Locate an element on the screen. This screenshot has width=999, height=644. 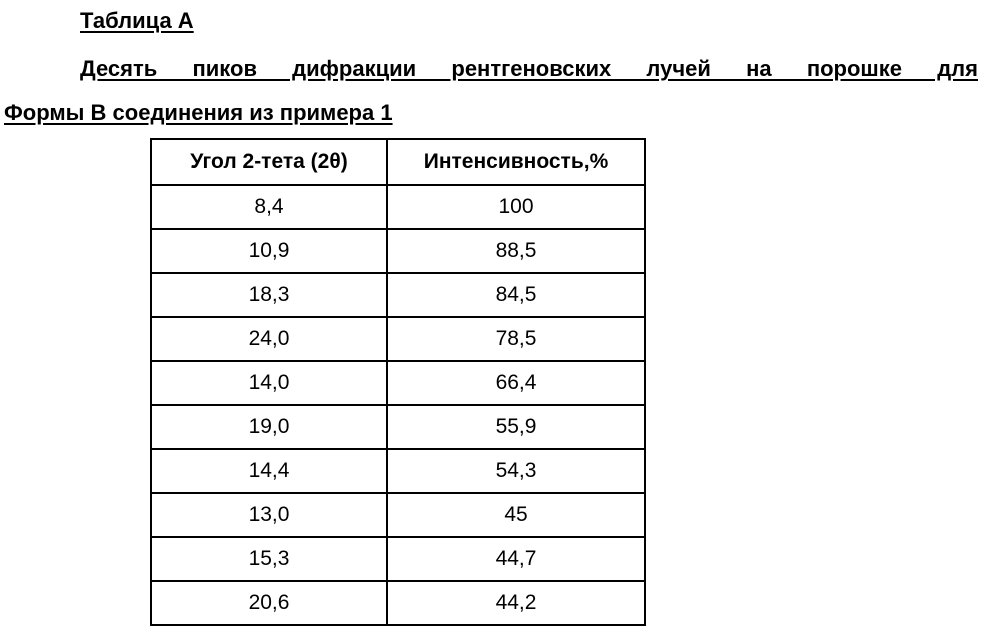
cell-angle: 14,4 is located at coordinates (269, 471).